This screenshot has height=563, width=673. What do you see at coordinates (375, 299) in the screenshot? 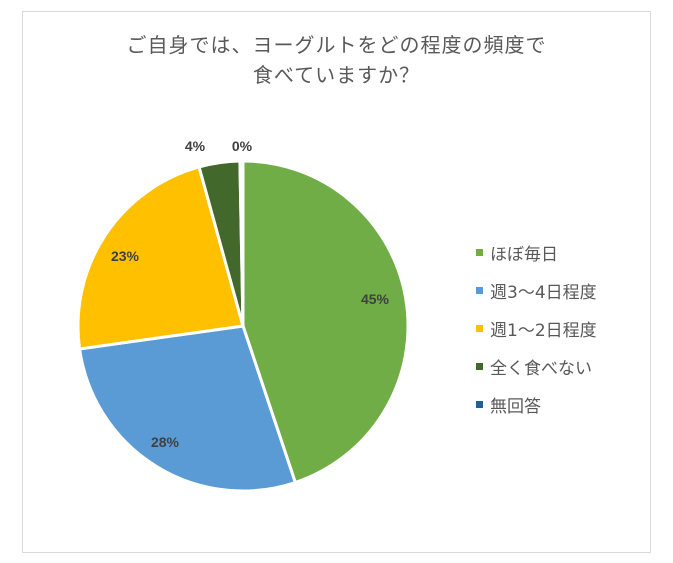
I see `data-label: 45%` at bounding box center [375, 299].